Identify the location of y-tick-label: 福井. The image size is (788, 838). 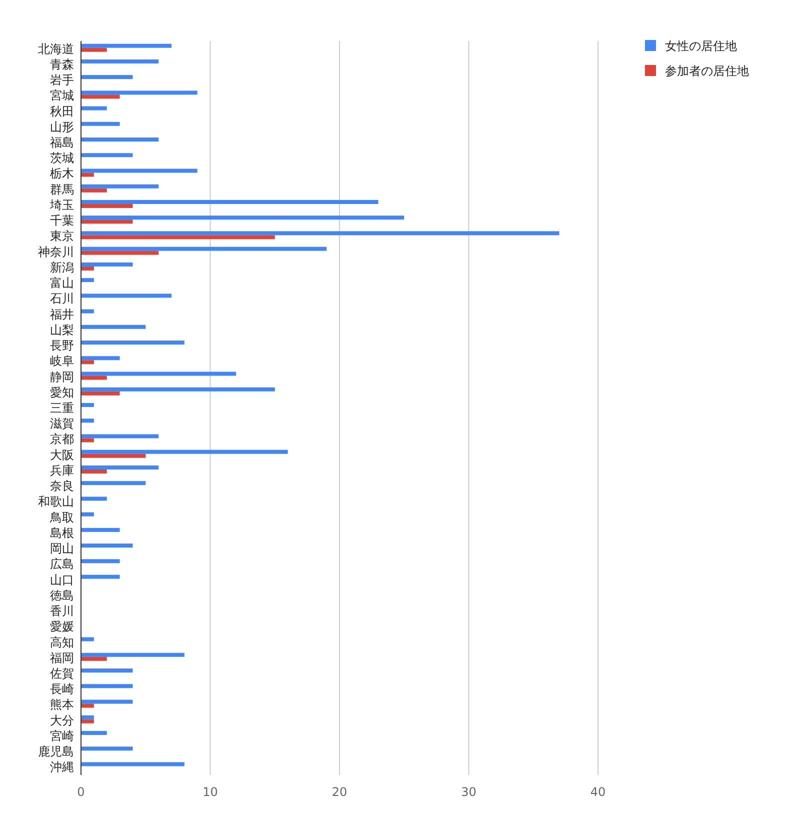
(62, 314).